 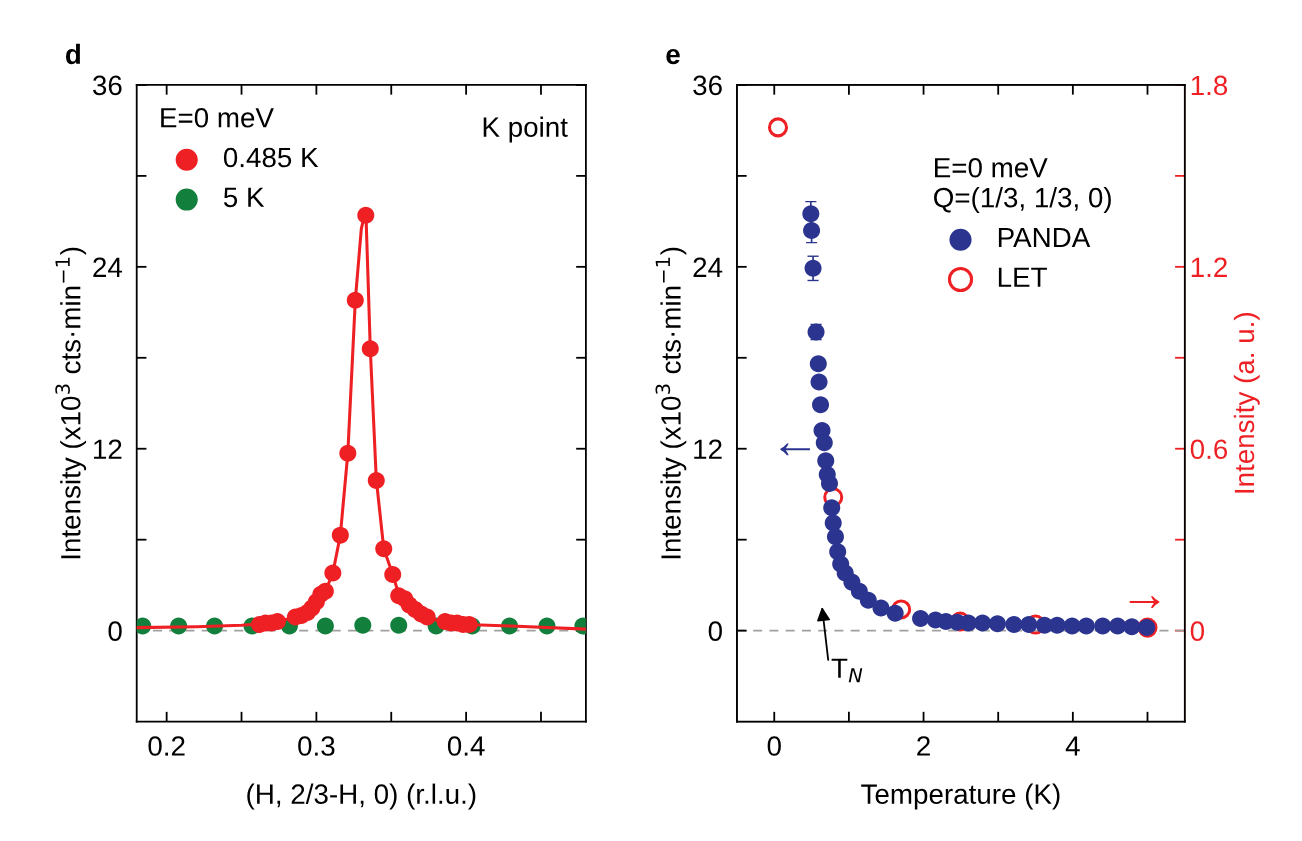 I want to click on x-tick-label: 0, so click(x=774, y=746).